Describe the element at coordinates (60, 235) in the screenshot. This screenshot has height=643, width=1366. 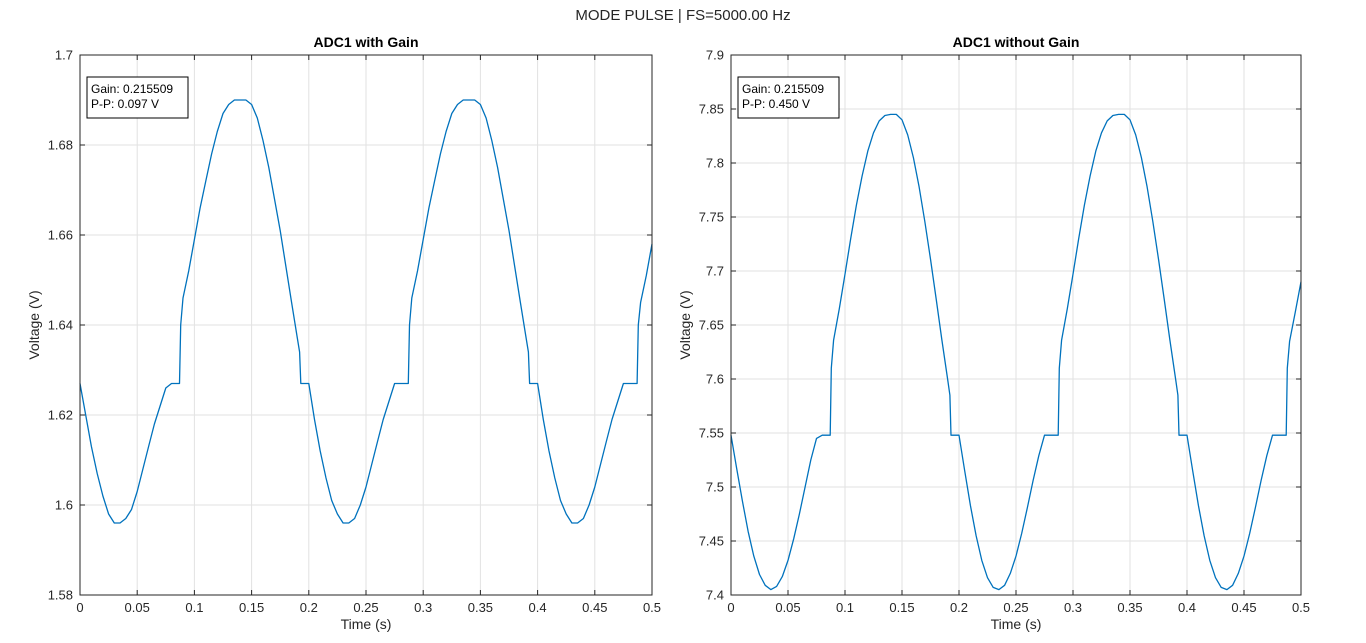
I see `y-tick-label: 1.66` at that location.